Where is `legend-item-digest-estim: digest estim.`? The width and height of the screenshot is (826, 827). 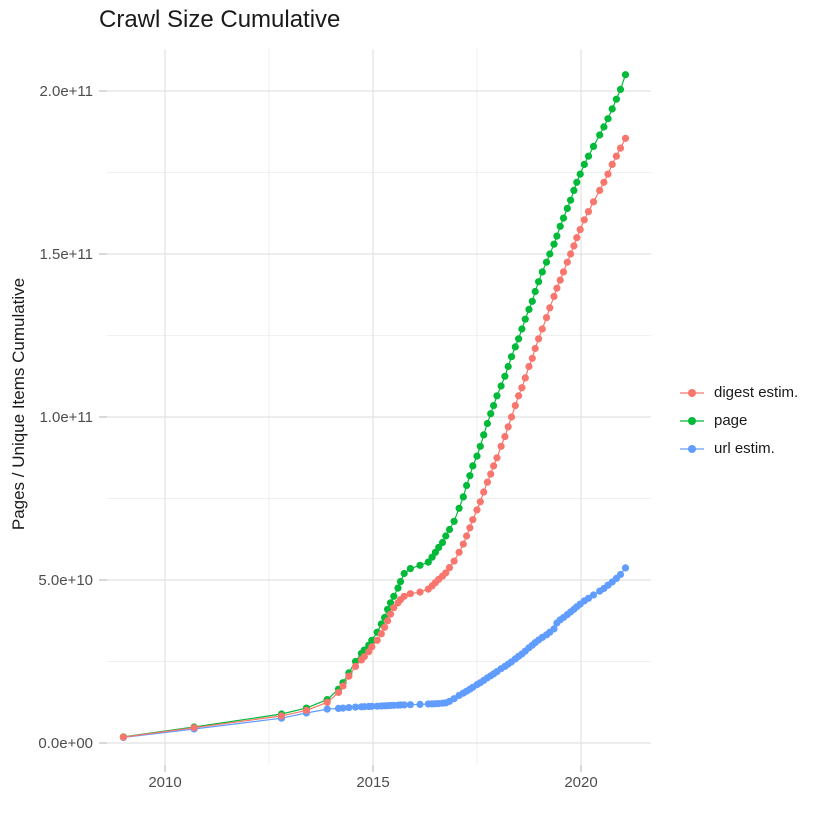
legend-item-digest-estim: digest estim. is located at coordinates (738, 392).